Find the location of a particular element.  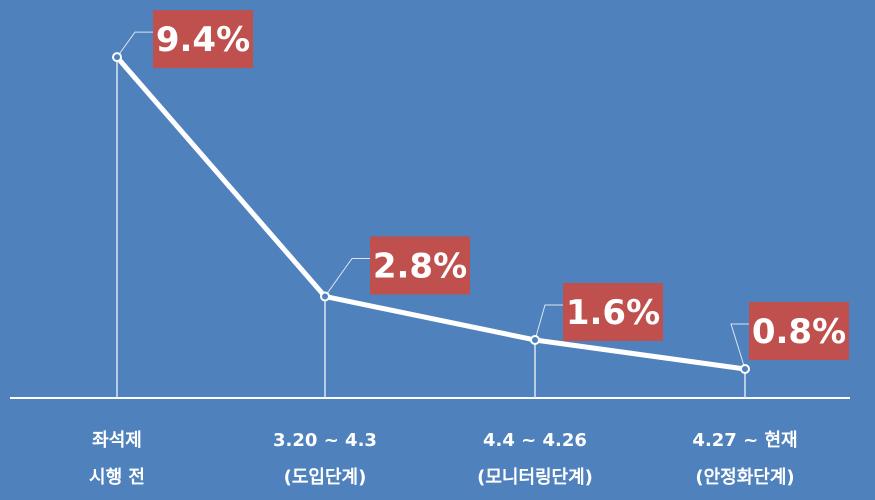

data-label: 9.4% is located at coordinates (203, 40).